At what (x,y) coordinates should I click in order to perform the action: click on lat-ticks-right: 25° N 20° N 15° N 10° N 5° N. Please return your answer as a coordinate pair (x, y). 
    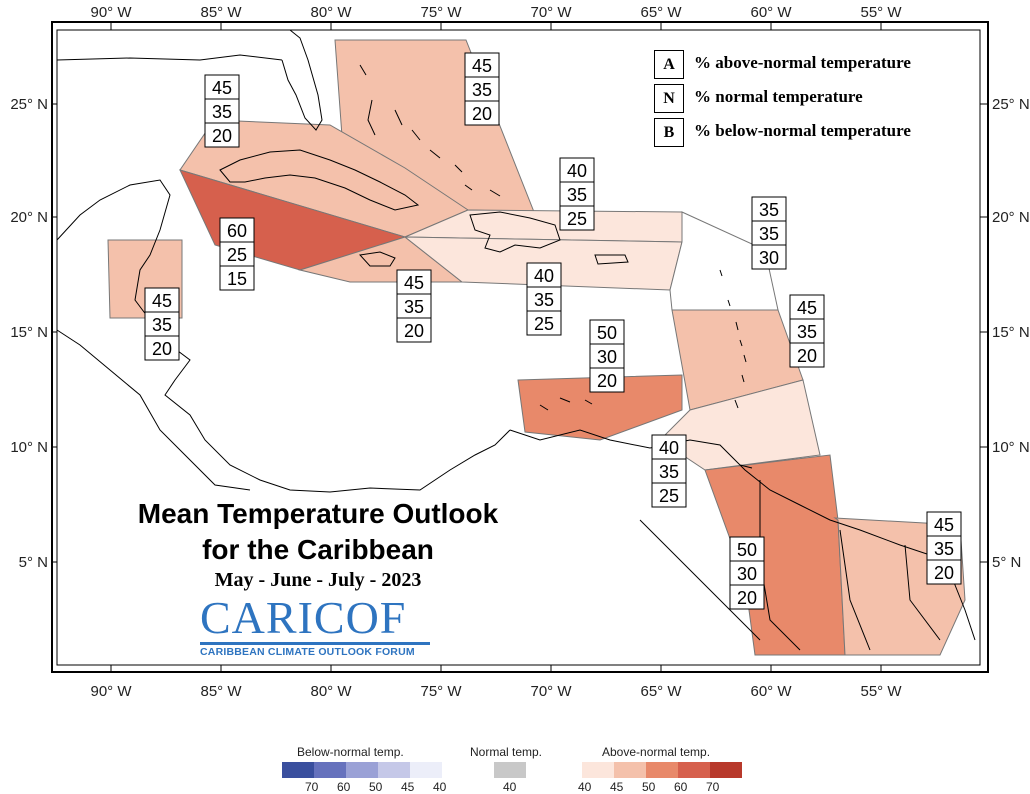
    Looking at the image, I should click on (1005, 333).